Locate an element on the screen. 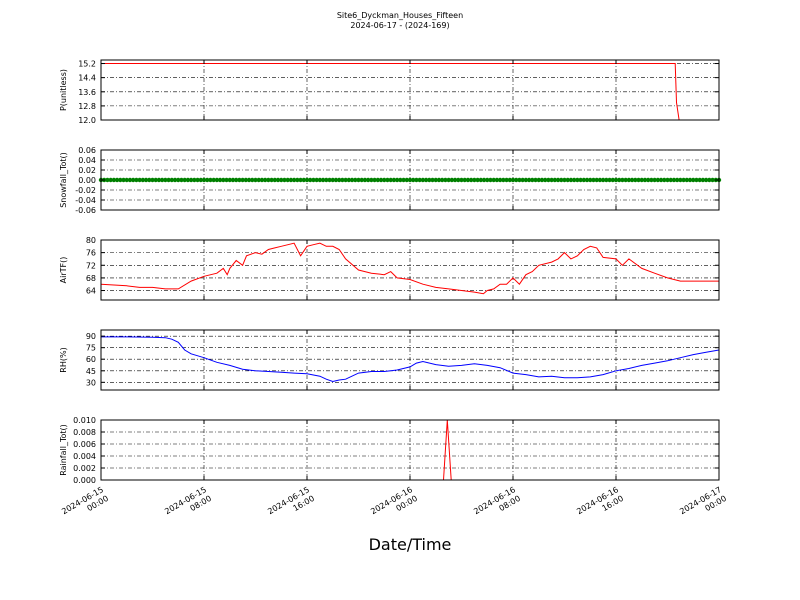 The height and width of the screenshot is (600, 800). y-tick-label: 45 is located at coordinates (91, 371).